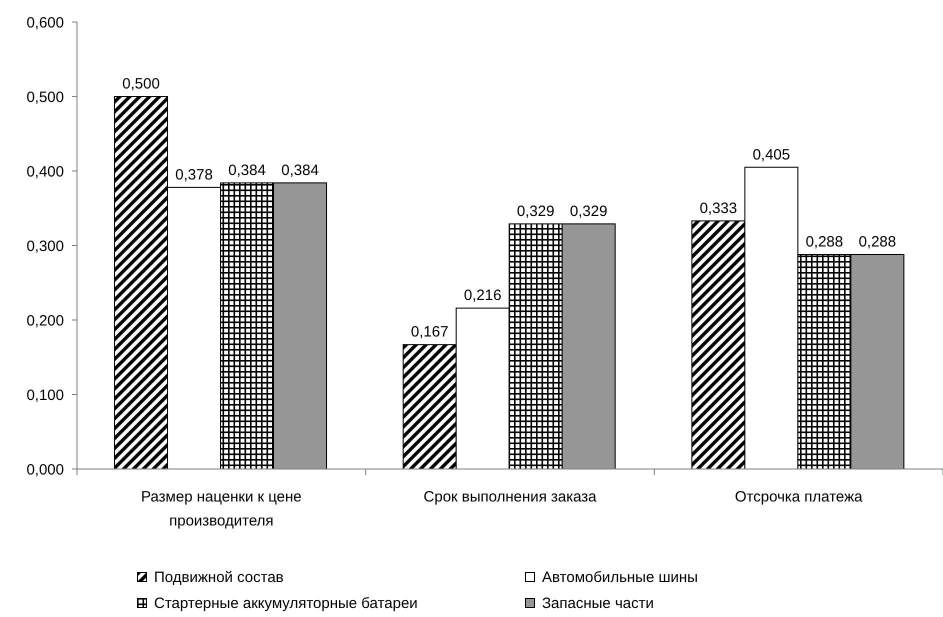 The image size is (943, 617). I want to click on y-tick-label: 0,300, so click(45, 246).